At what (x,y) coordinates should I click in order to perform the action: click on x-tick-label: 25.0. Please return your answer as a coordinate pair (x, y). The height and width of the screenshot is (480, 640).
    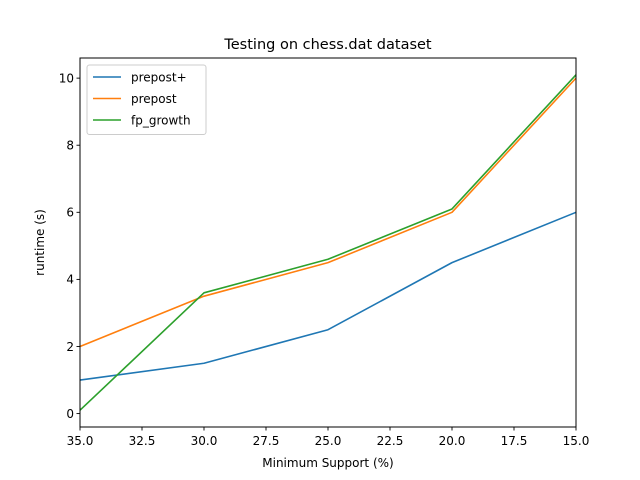
    Looking at the image, I should click on (328, 441).